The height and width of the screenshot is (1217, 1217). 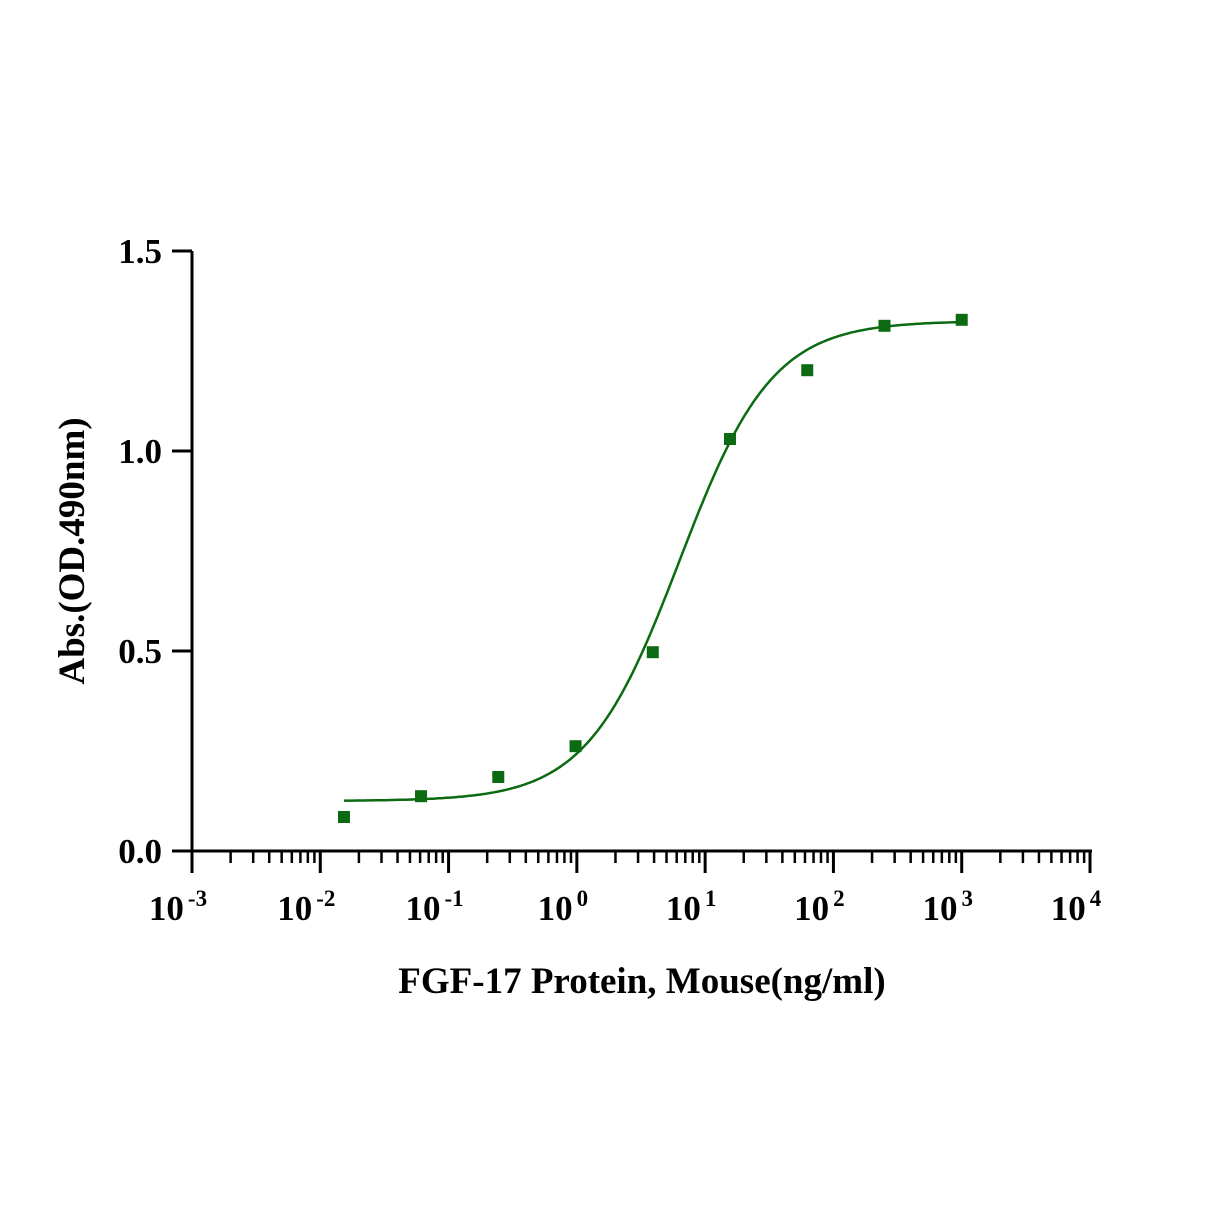 What do you see at coordinates (306, 907) in the screenshot?
I see `x-tick-label: 10 -2` at bounding box center [306, 907].